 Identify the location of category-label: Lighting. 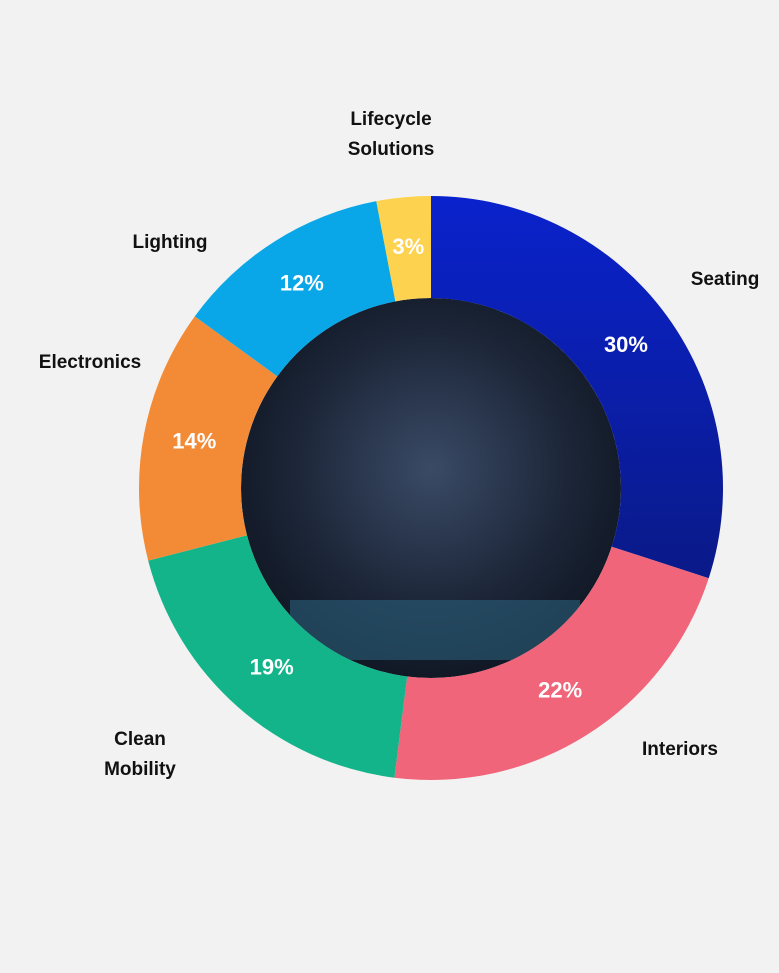
(170, 242).